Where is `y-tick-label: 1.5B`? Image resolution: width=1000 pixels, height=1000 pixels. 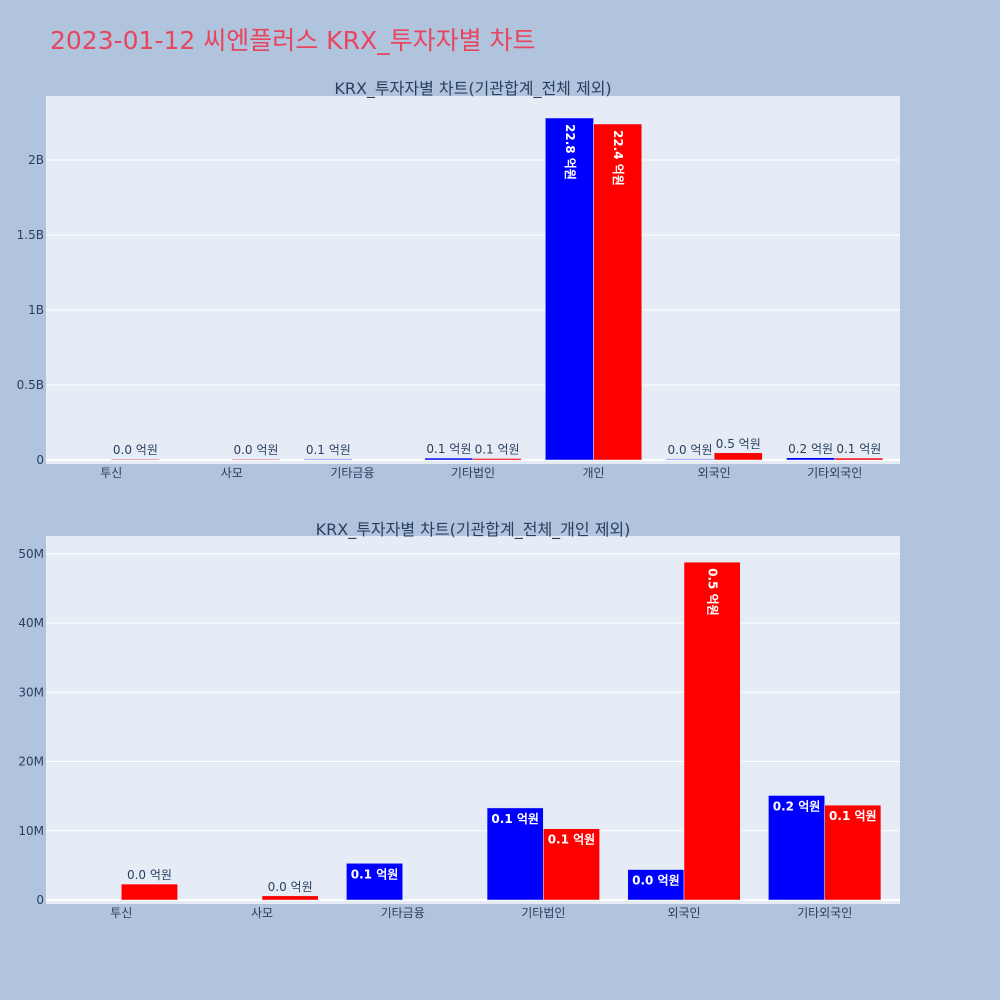
y-tick-label: 1.5B is located at coordinates (30, 235).